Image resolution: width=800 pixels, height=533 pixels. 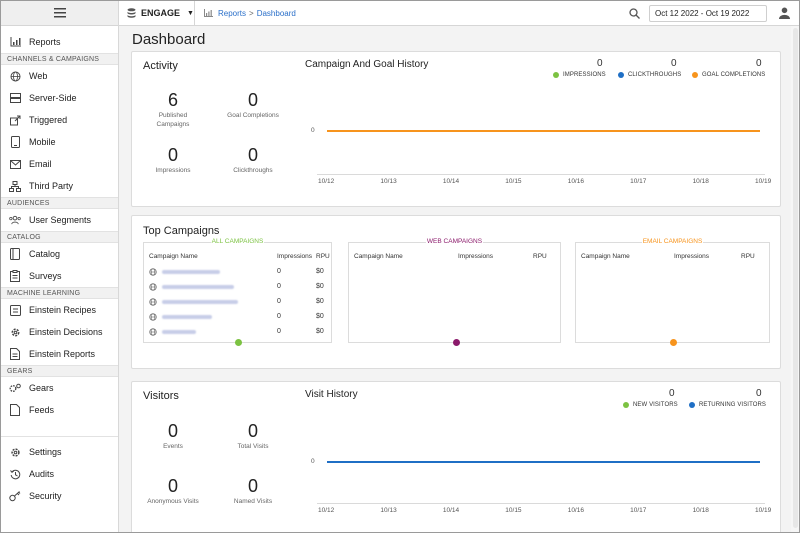 What do you see at coordinates (172, 100) in the screenshot?
I see `stat-value: 6` at bounding box center [172, 100].